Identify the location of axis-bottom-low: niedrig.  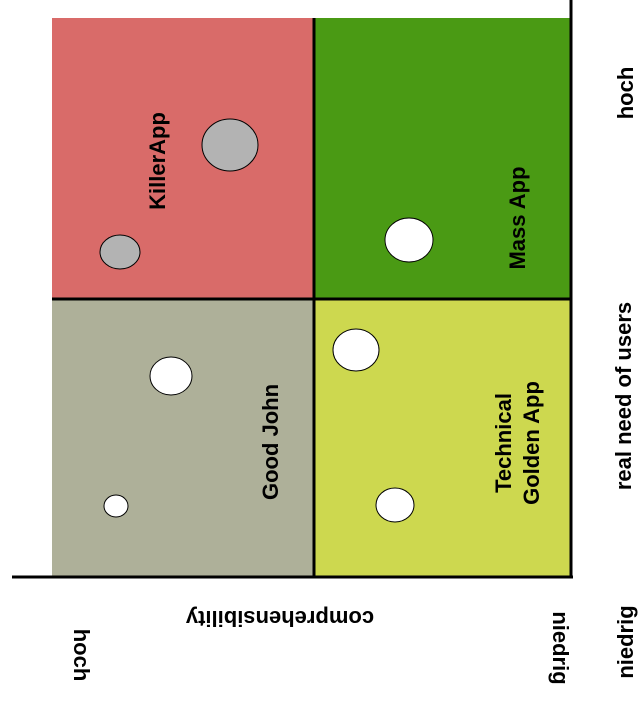
(560, 647).